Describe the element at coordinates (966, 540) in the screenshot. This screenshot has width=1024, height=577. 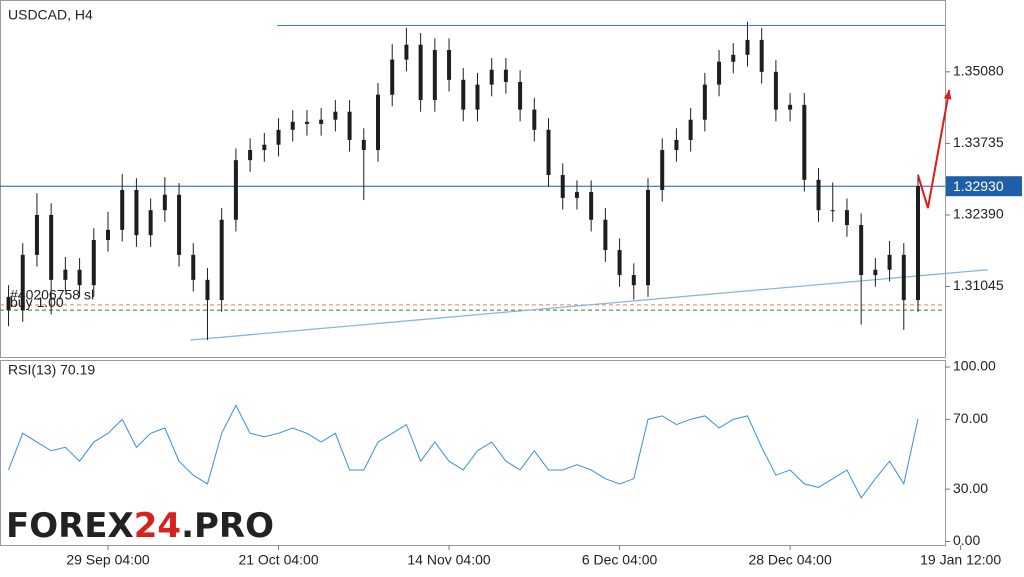
I see `y-tick-label: 0.00` at that location.